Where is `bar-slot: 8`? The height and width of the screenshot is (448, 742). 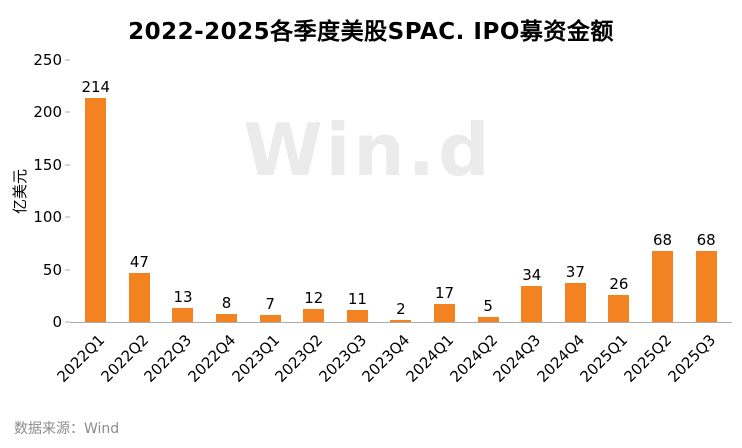
bar-slot: 8 is located at coordinates (227, 191).